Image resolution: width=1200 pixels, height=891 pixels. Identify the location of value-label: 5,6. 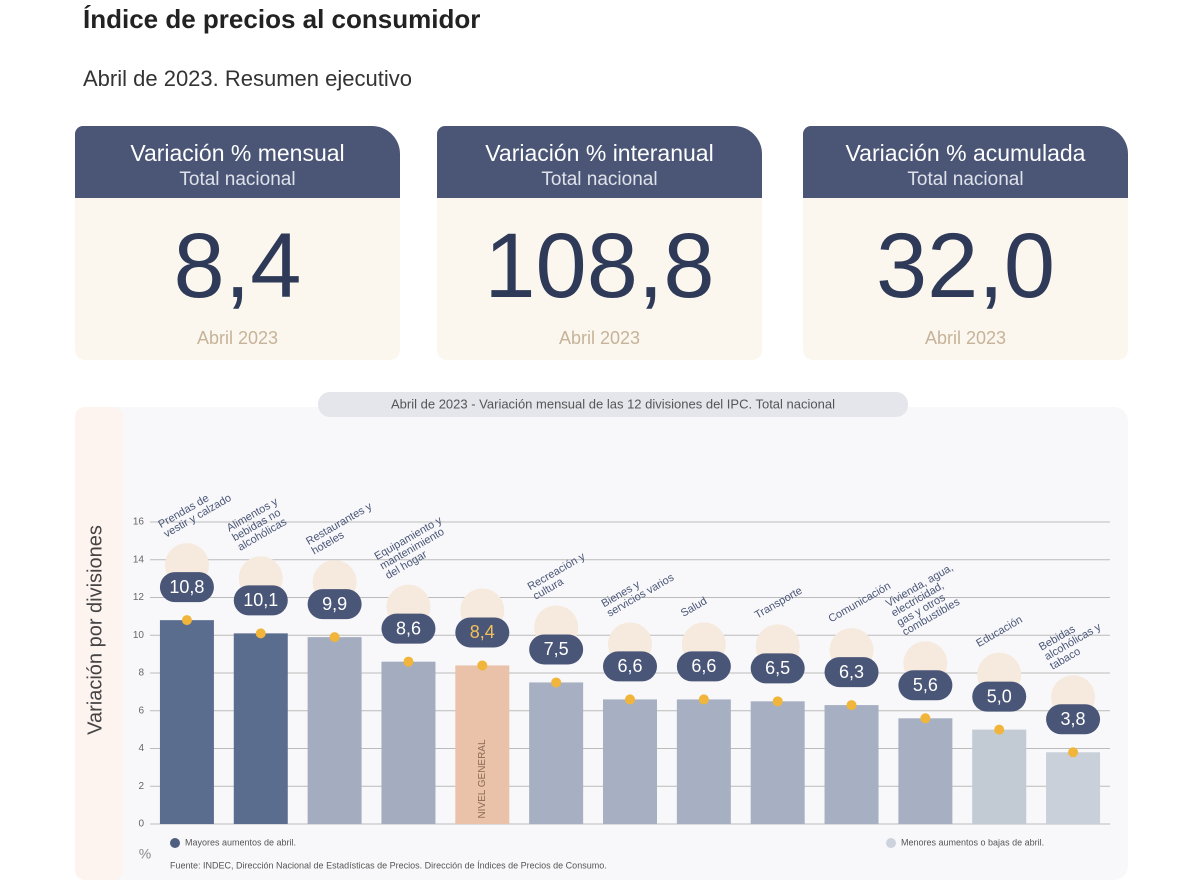
(925, 685).